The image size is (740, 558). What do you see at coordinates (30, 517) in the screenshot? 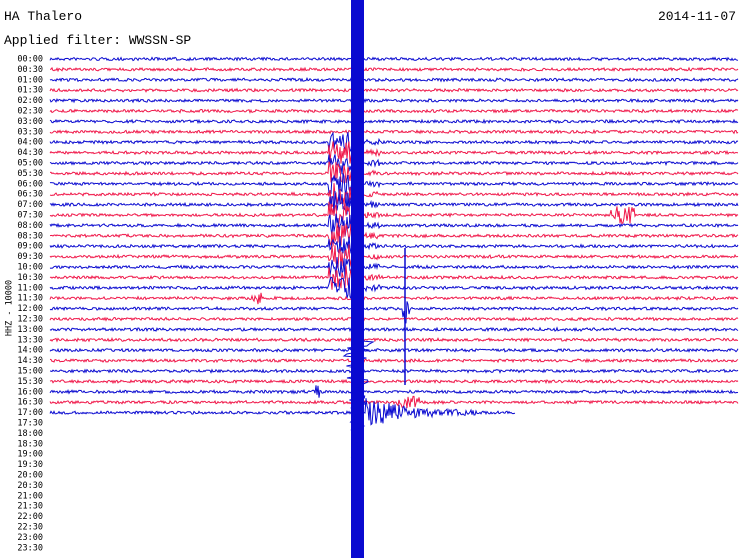
I see `row-label: 22:00` at bounding box center [30, 517].